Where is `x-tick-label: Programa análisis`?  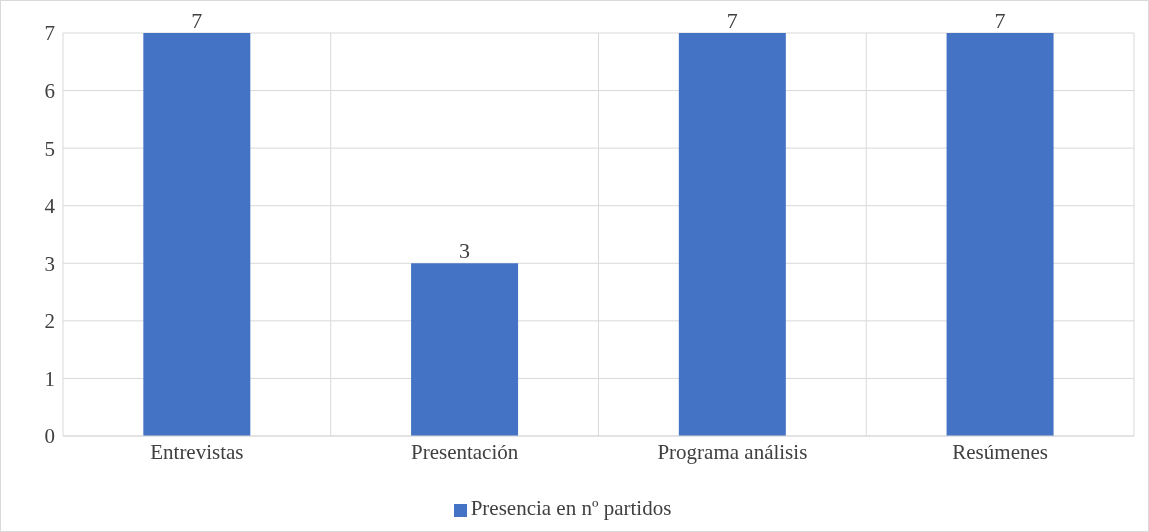
x-tick-label: Programa análisis is located at coordinates (732, 451).